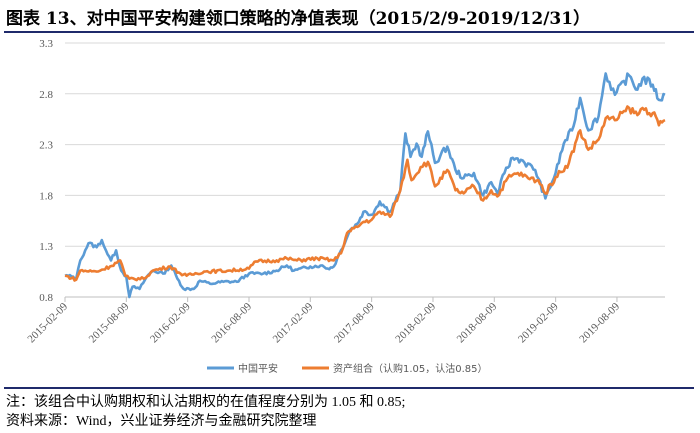 The height and width of the screenshot is (433, 700). Describe the element at coordinates (46, 298) in the screenshot. I see `y-tick-label: 0.8` at that location.